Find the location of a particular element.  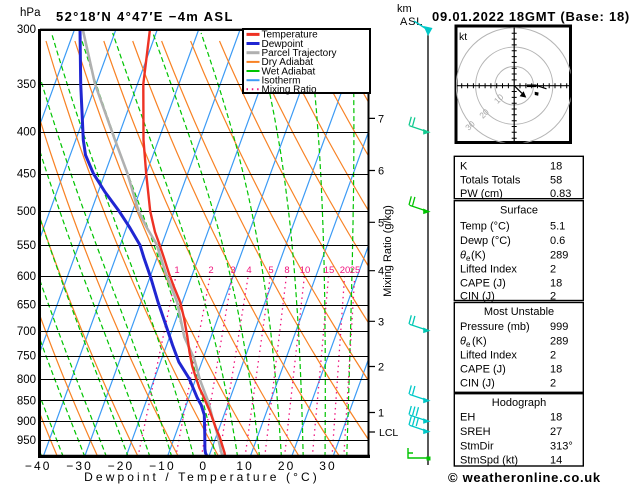

svg-text: Isotherm is located at coordinates (281, 81).